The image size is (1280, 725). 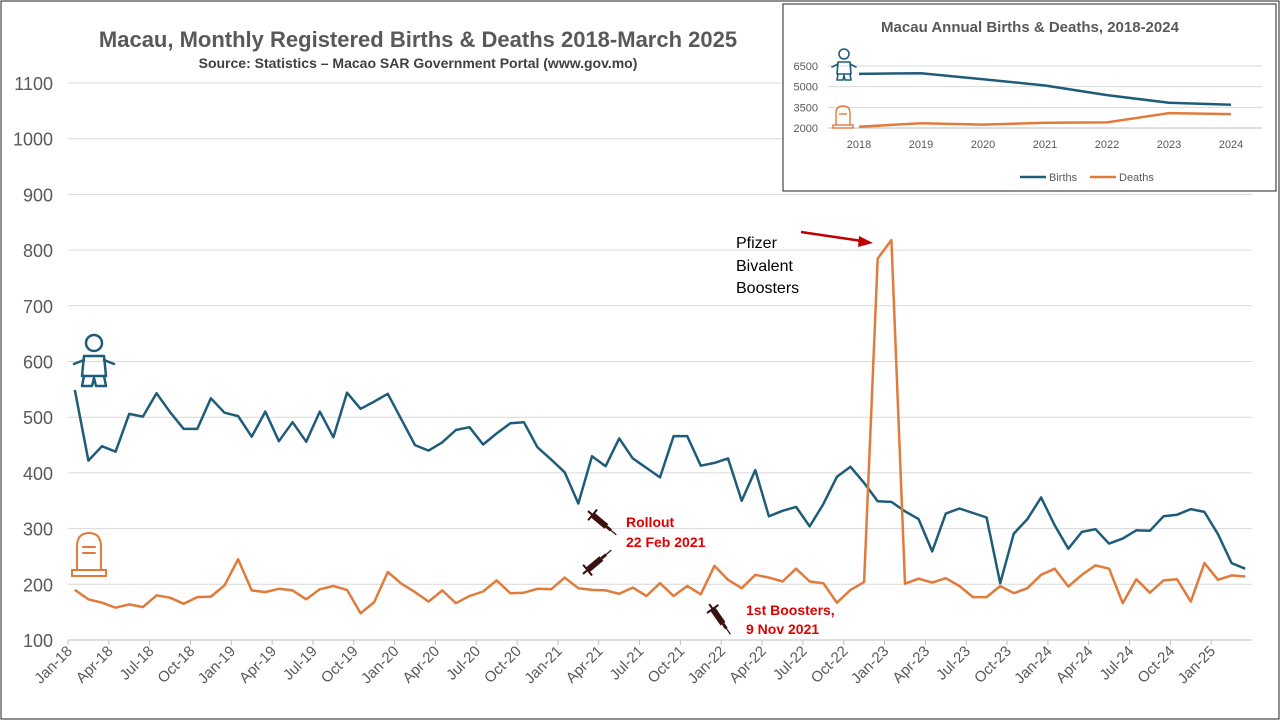 I want to click on inset-chart-title: Macau Annual Births & Deaths, 2018-2024, so click(x=1030, y=27).